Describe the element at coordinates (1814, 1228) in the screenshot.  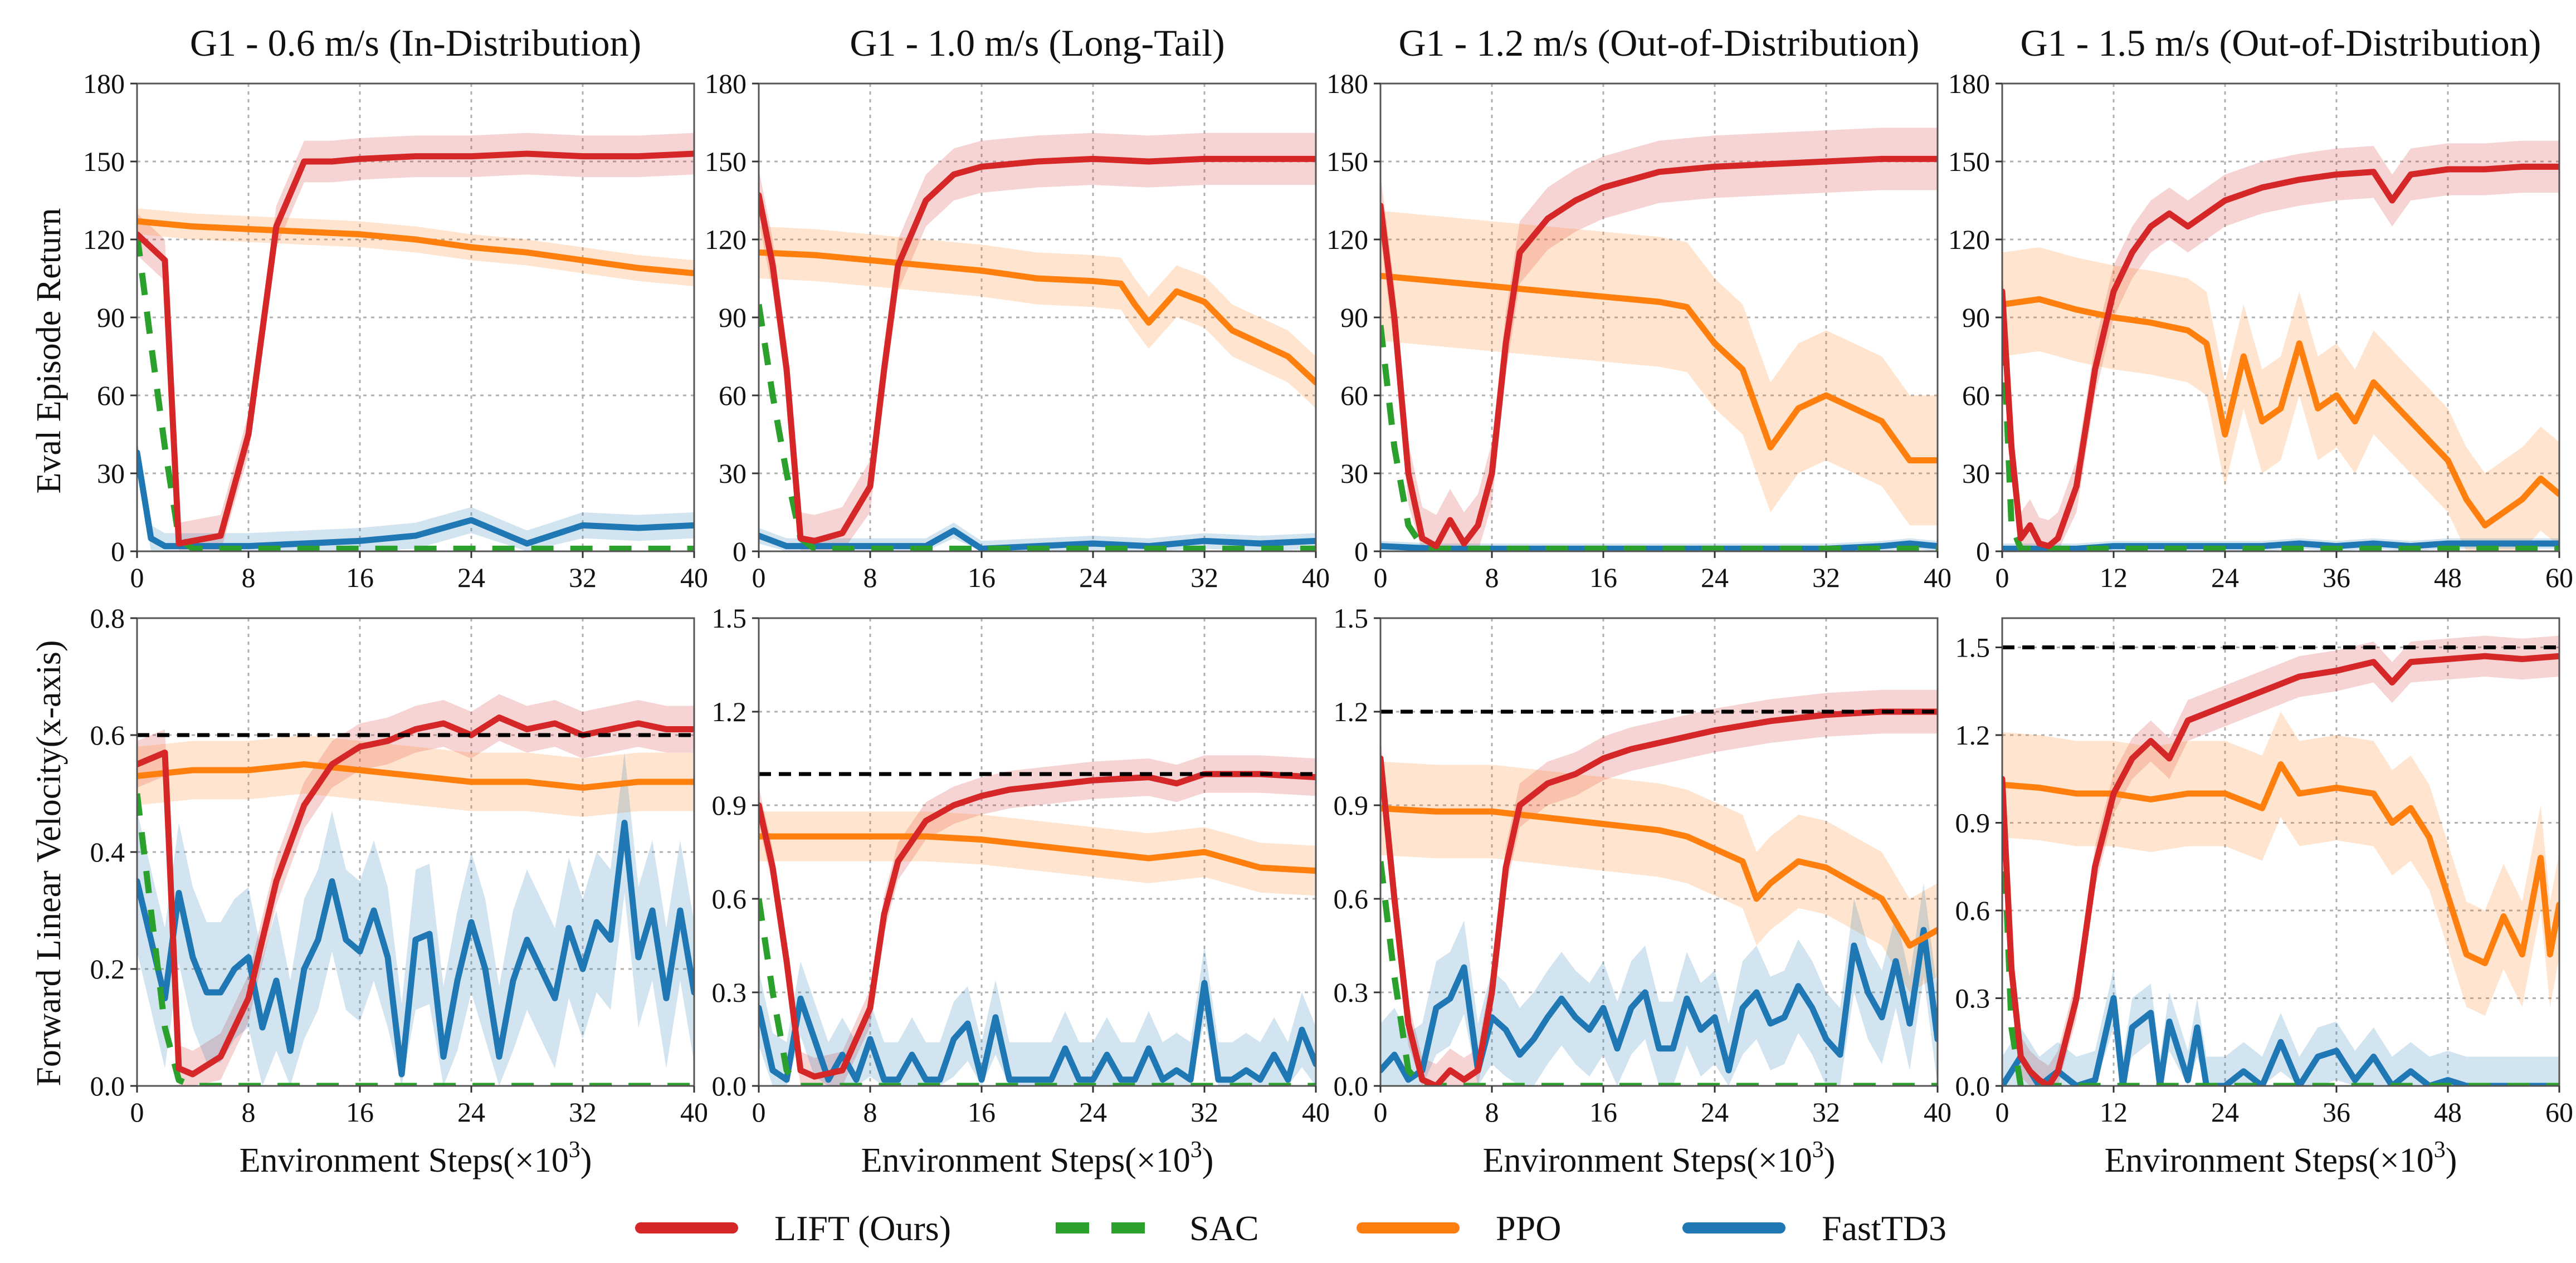
I see `legend-item-fasttd3: FastTD3` at that location.